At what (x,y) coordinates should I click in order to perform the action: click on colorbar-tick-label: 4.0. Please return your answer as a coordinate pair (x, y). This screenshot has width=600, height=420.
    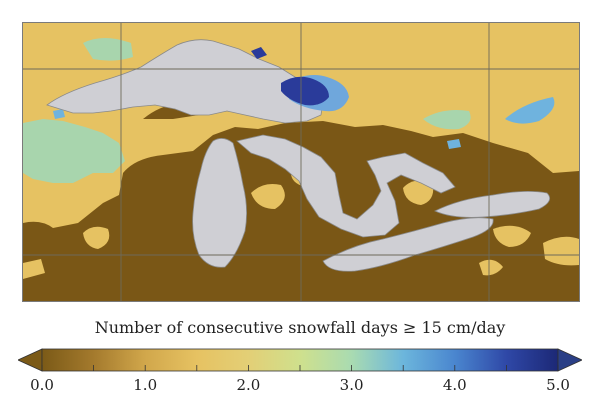
    Looking at the image, I should click on (454, 385).